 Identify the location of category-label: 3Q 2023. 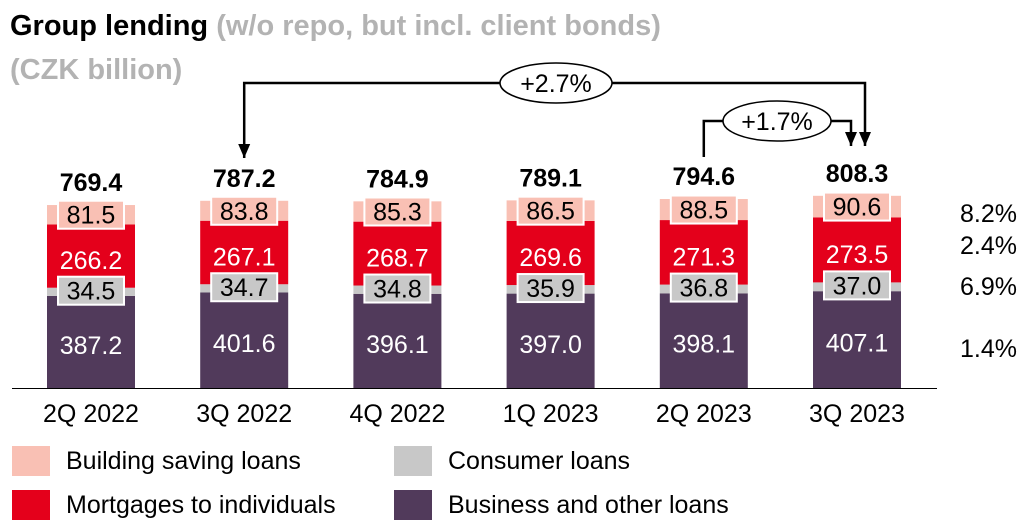
(857, 414).